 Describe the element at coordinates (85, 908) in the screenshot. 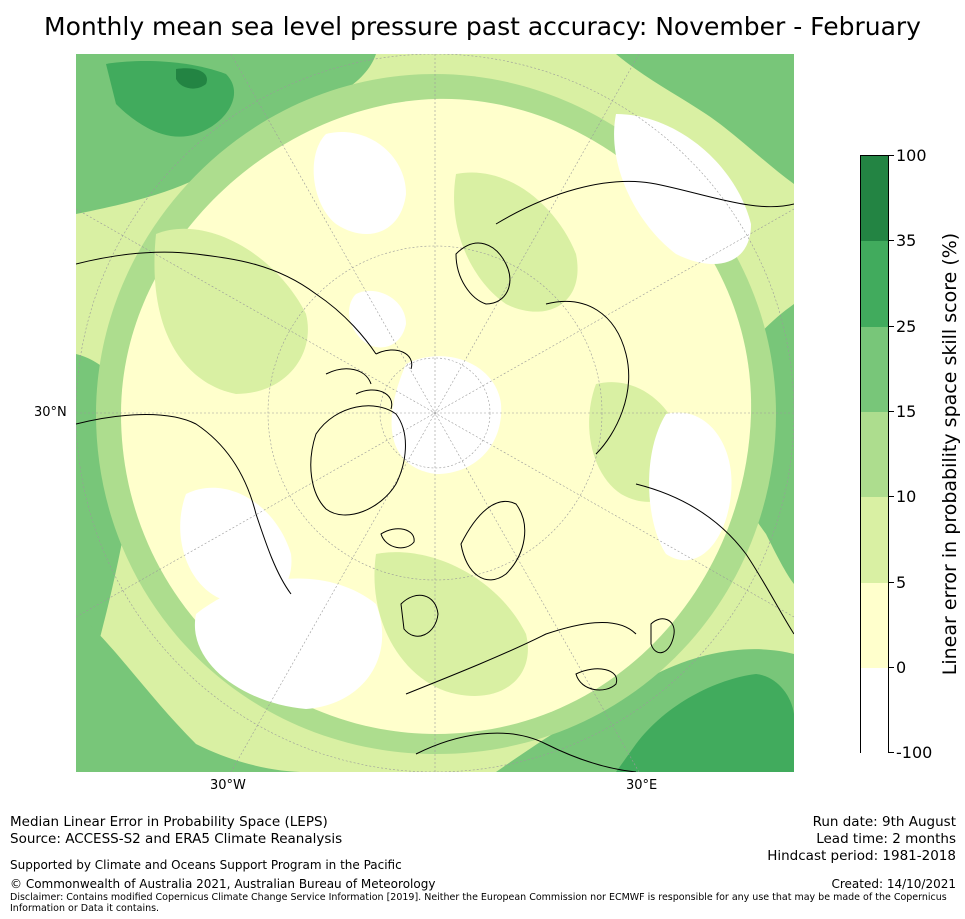

I see `footer-disclaimer-2: Information or Data it contains.` at that location.